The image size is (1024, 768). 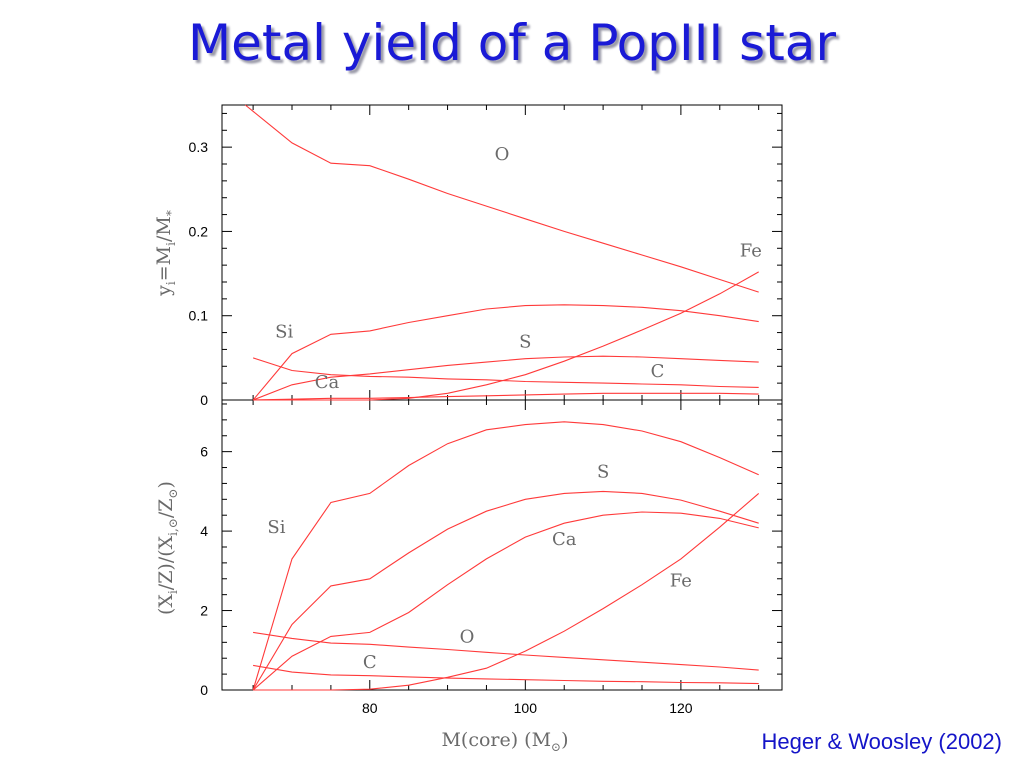 I want to click on series-label-bottom-c: C, so click(x=370, y=662).